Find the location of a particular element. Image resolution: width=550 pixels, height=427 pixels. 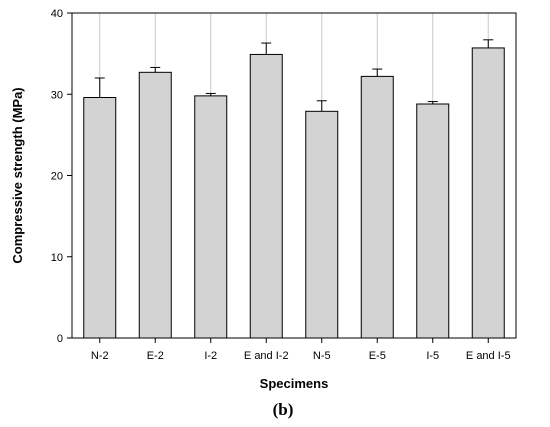

y-tick-label: 10 is located at coordinates (57, 258).